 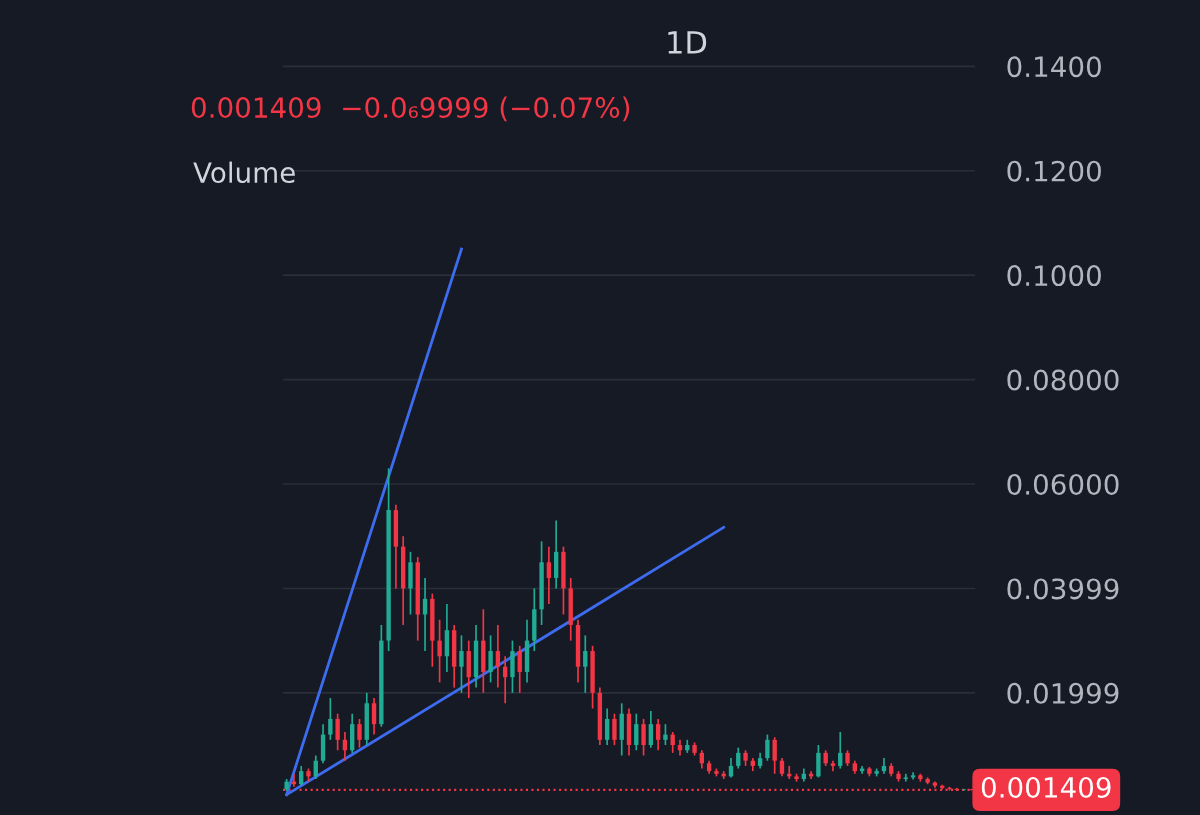 What do you see at coordinates (1063, 693) in the screenshot?
I see `y-tick-label: 0.01999` at bounding box center [1063, 693].